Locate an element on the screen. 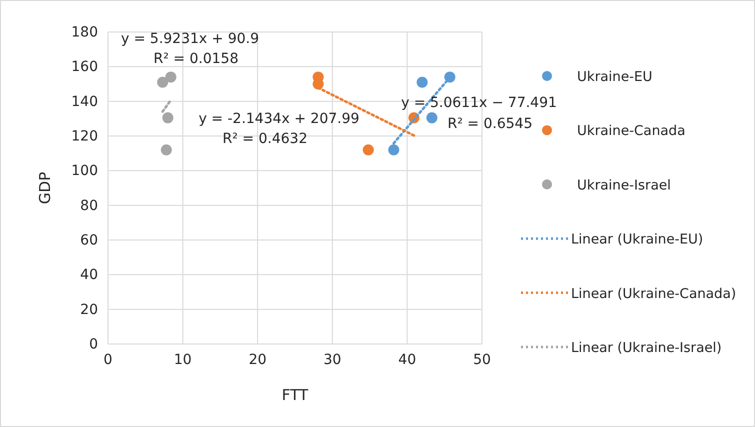  y-tick-label: 140 is located at coordinates (84, 102).